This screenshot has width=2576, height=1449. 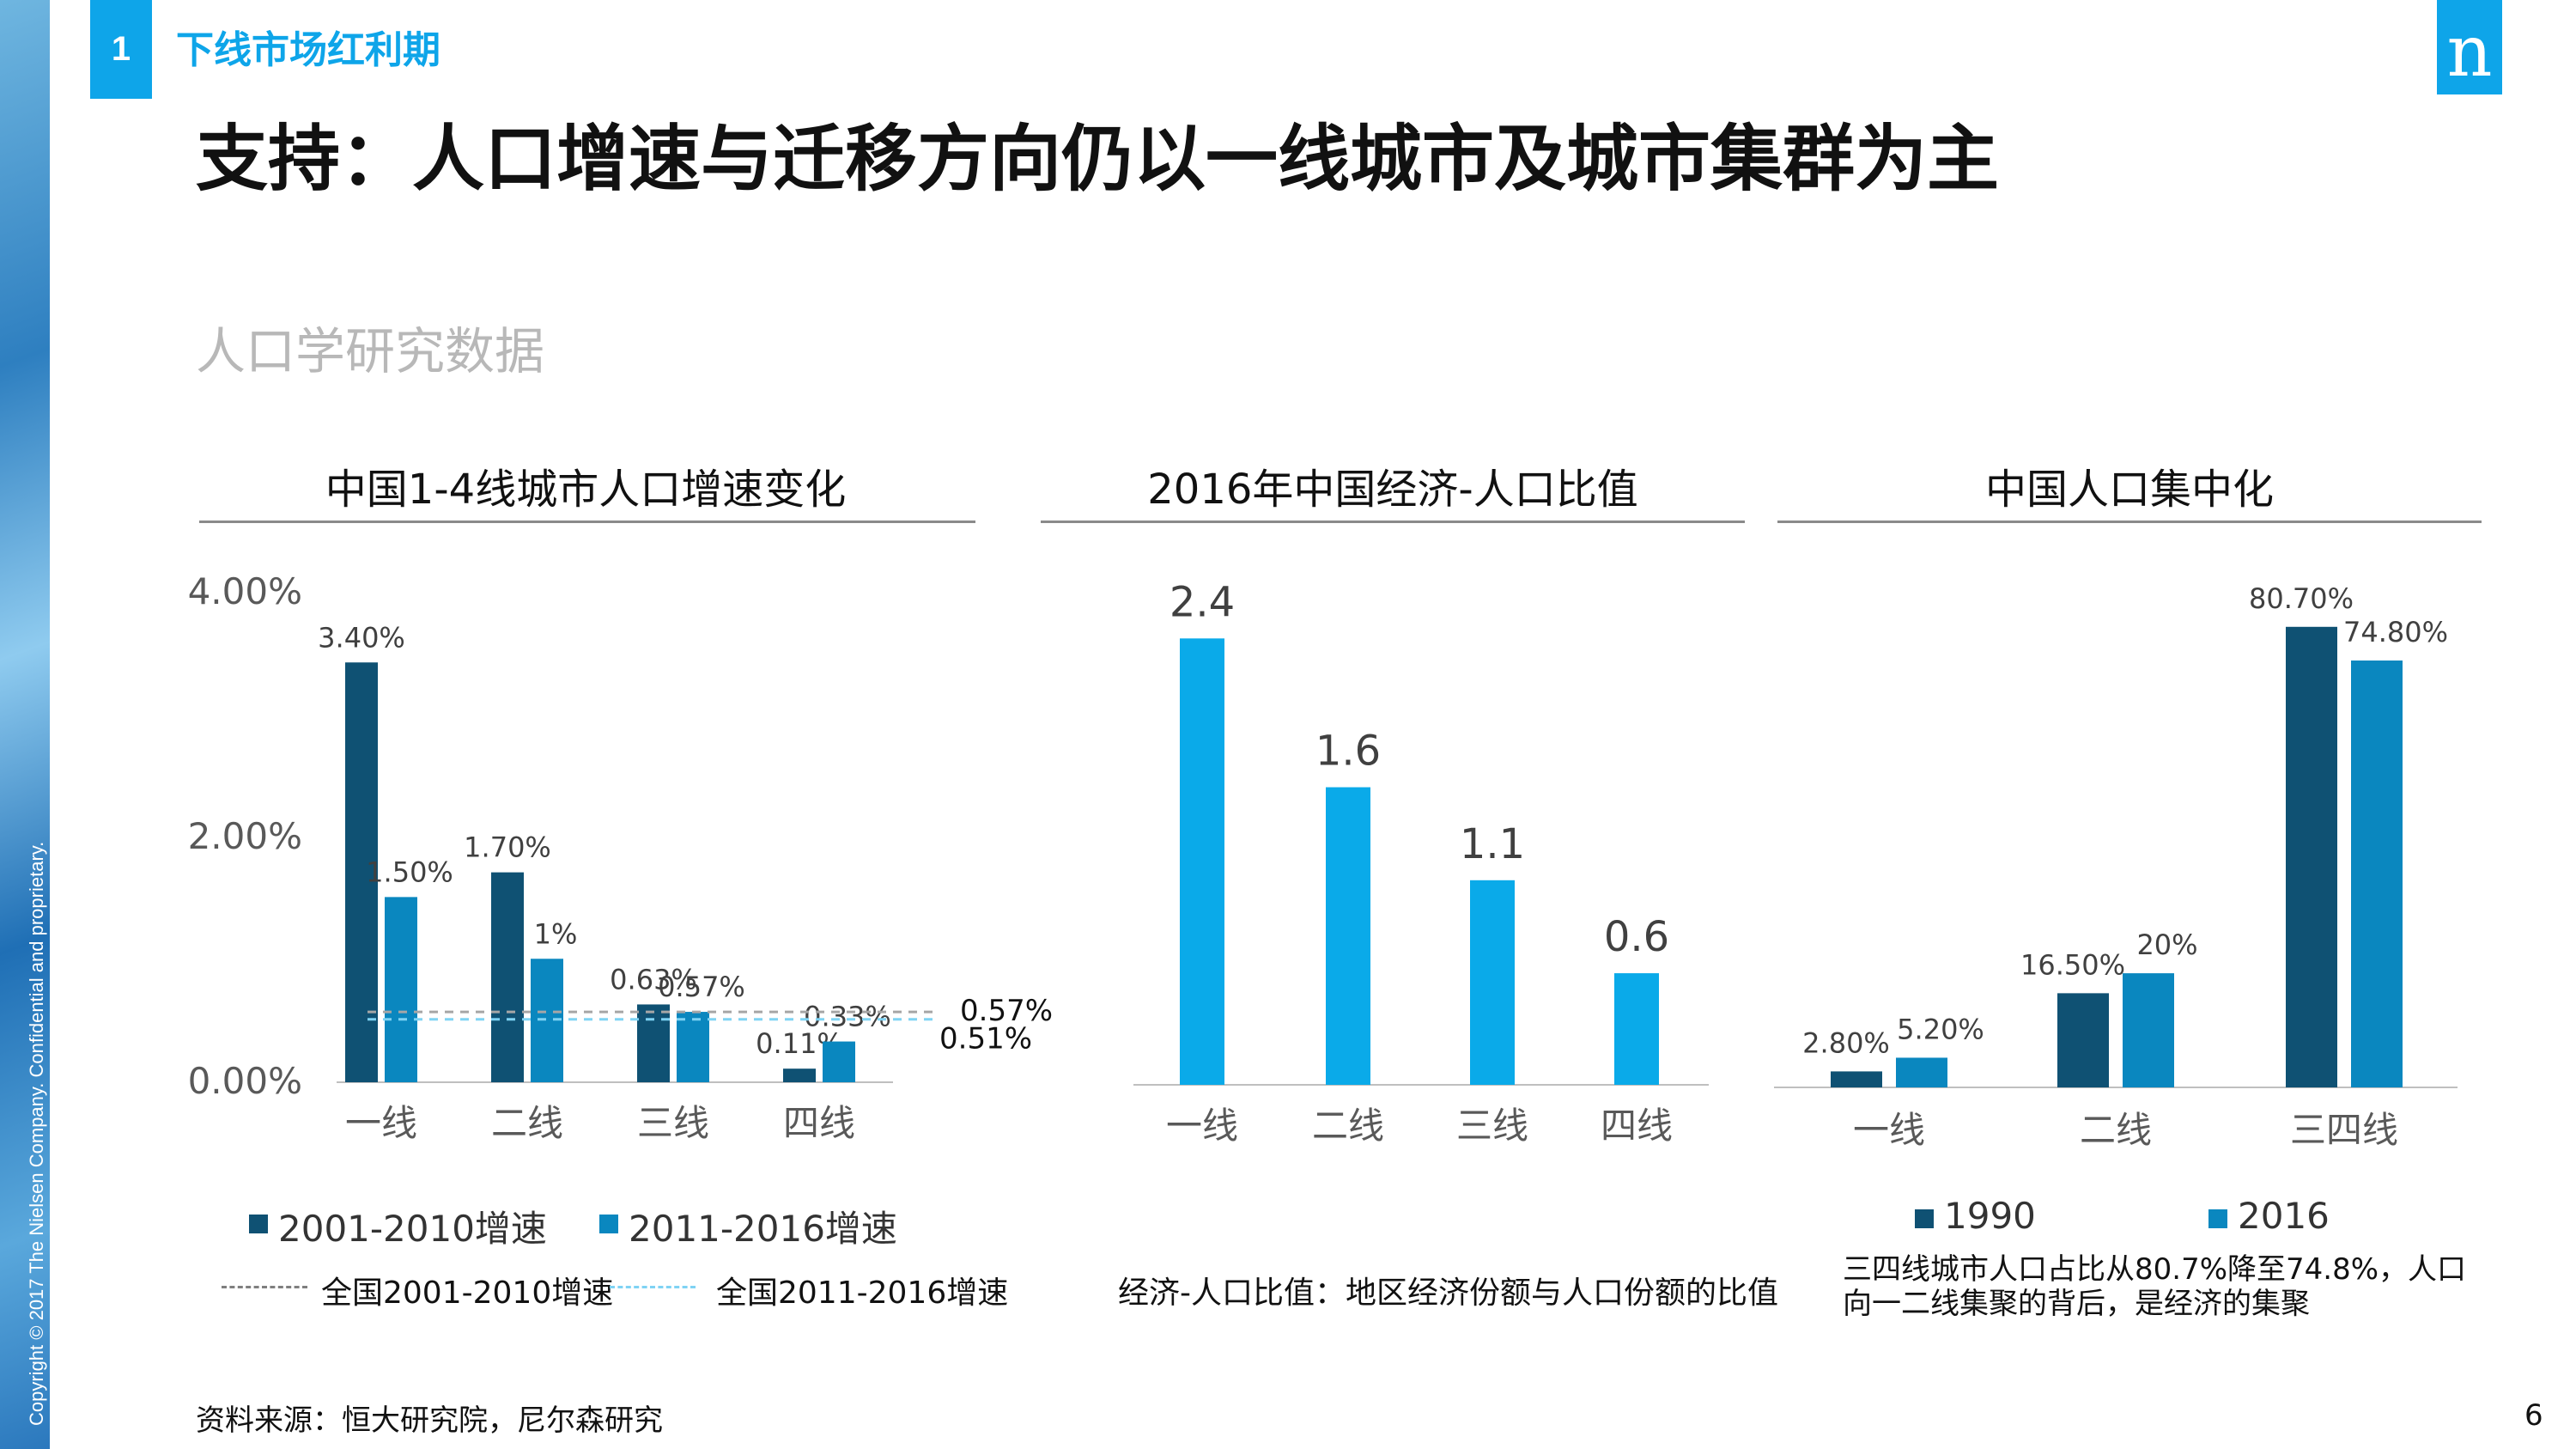 What do you see at coordinates (412, 1229) in the screenshot?
I see `legend-label-2001-2010: 2001-2010增速` at bounding box center [412, 1229].